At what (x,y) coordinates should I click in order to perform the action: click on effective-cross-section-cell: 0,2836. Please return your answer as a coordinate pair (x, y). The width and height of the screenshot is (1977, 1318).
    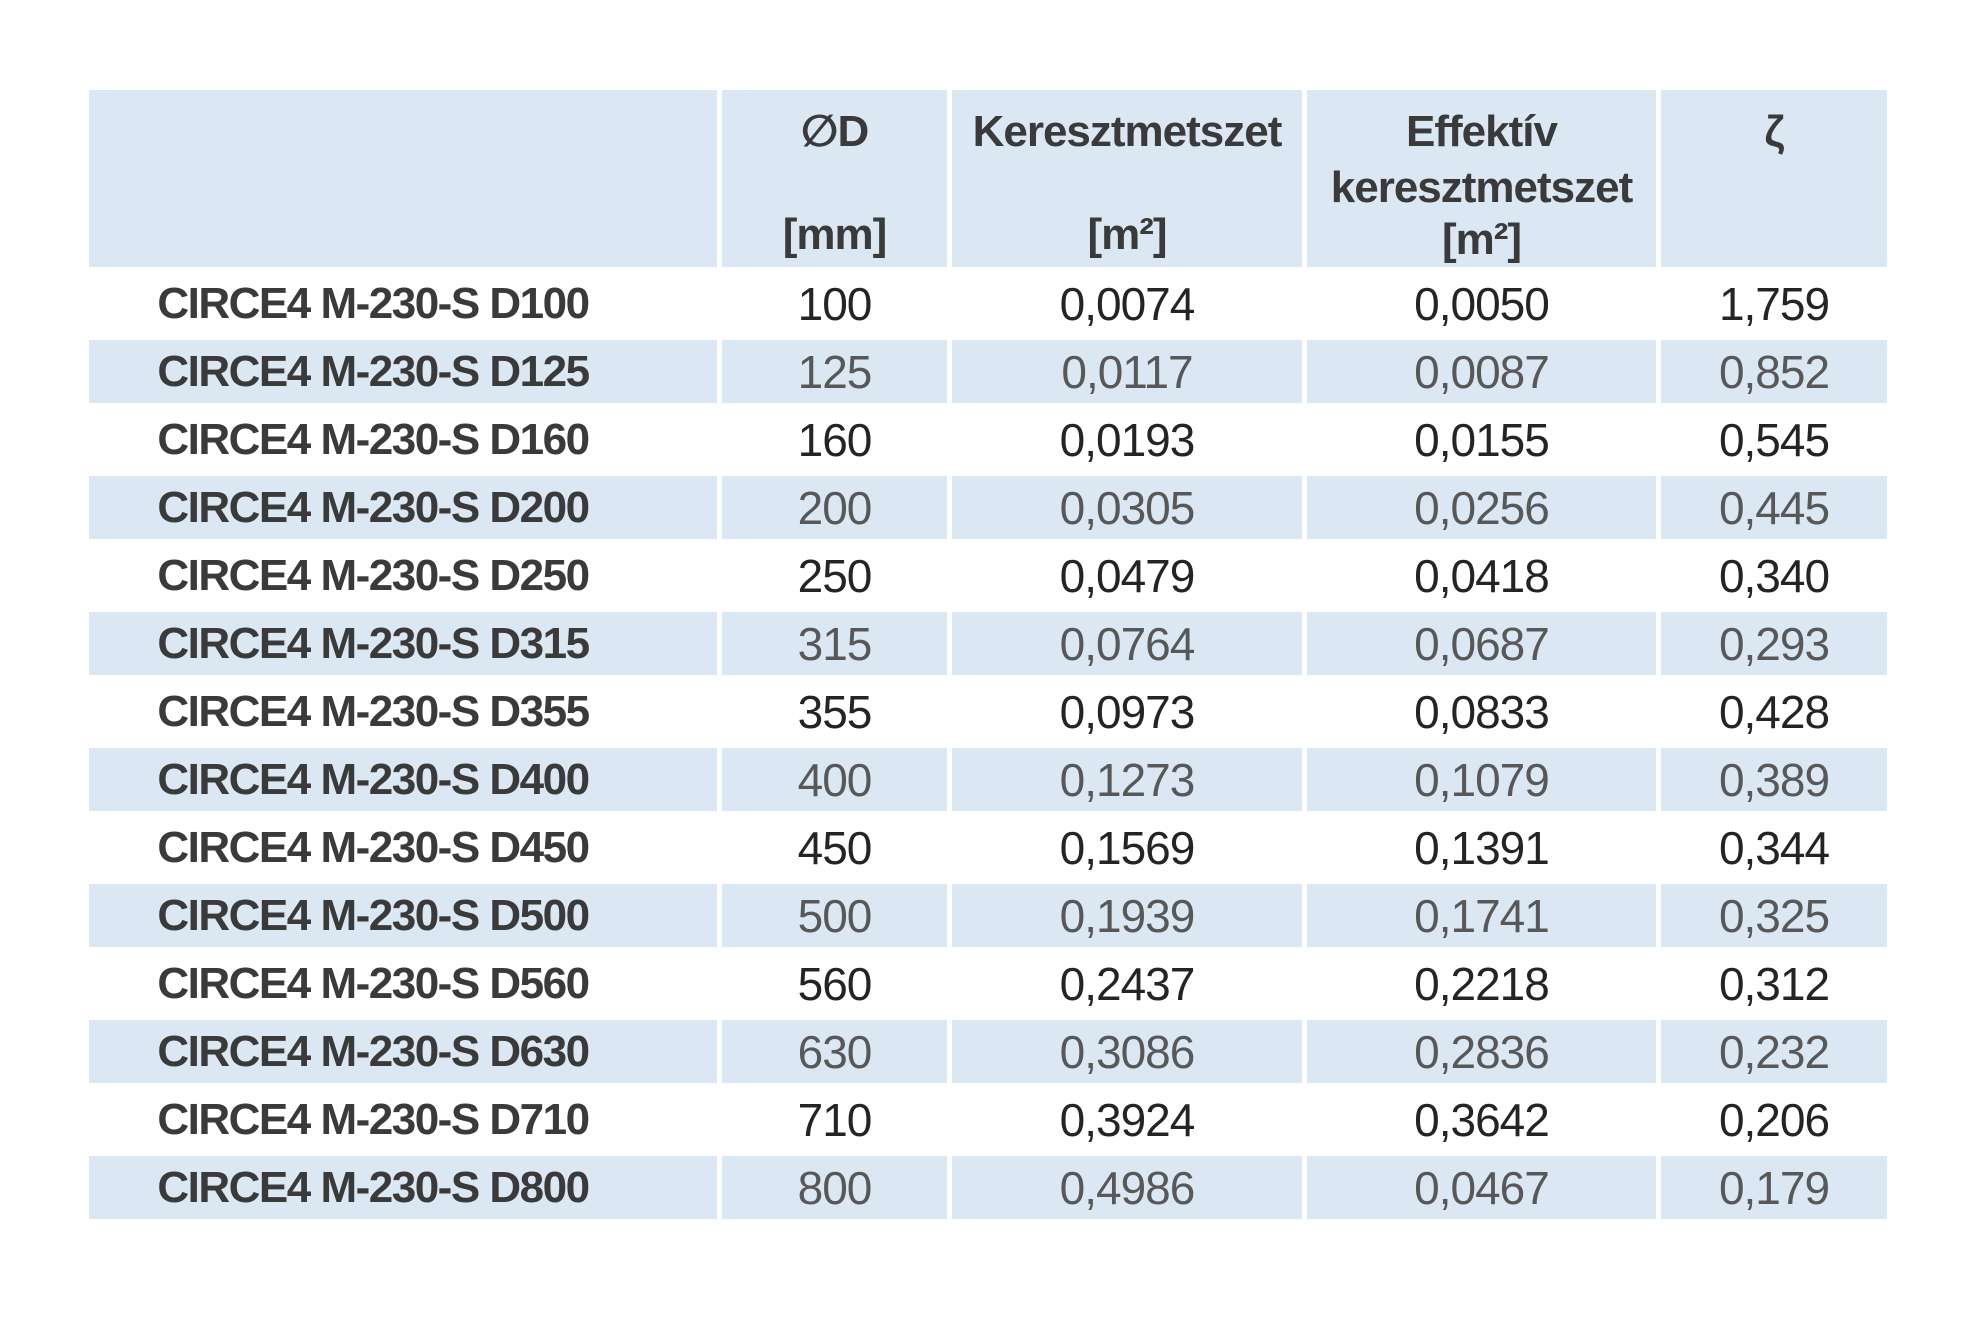
    Looking at the image, I should click on (1481, 1051).